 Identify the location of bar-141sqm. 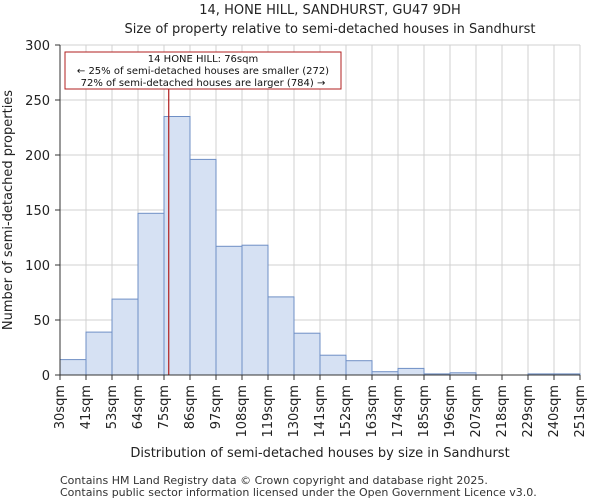
(333, 365).